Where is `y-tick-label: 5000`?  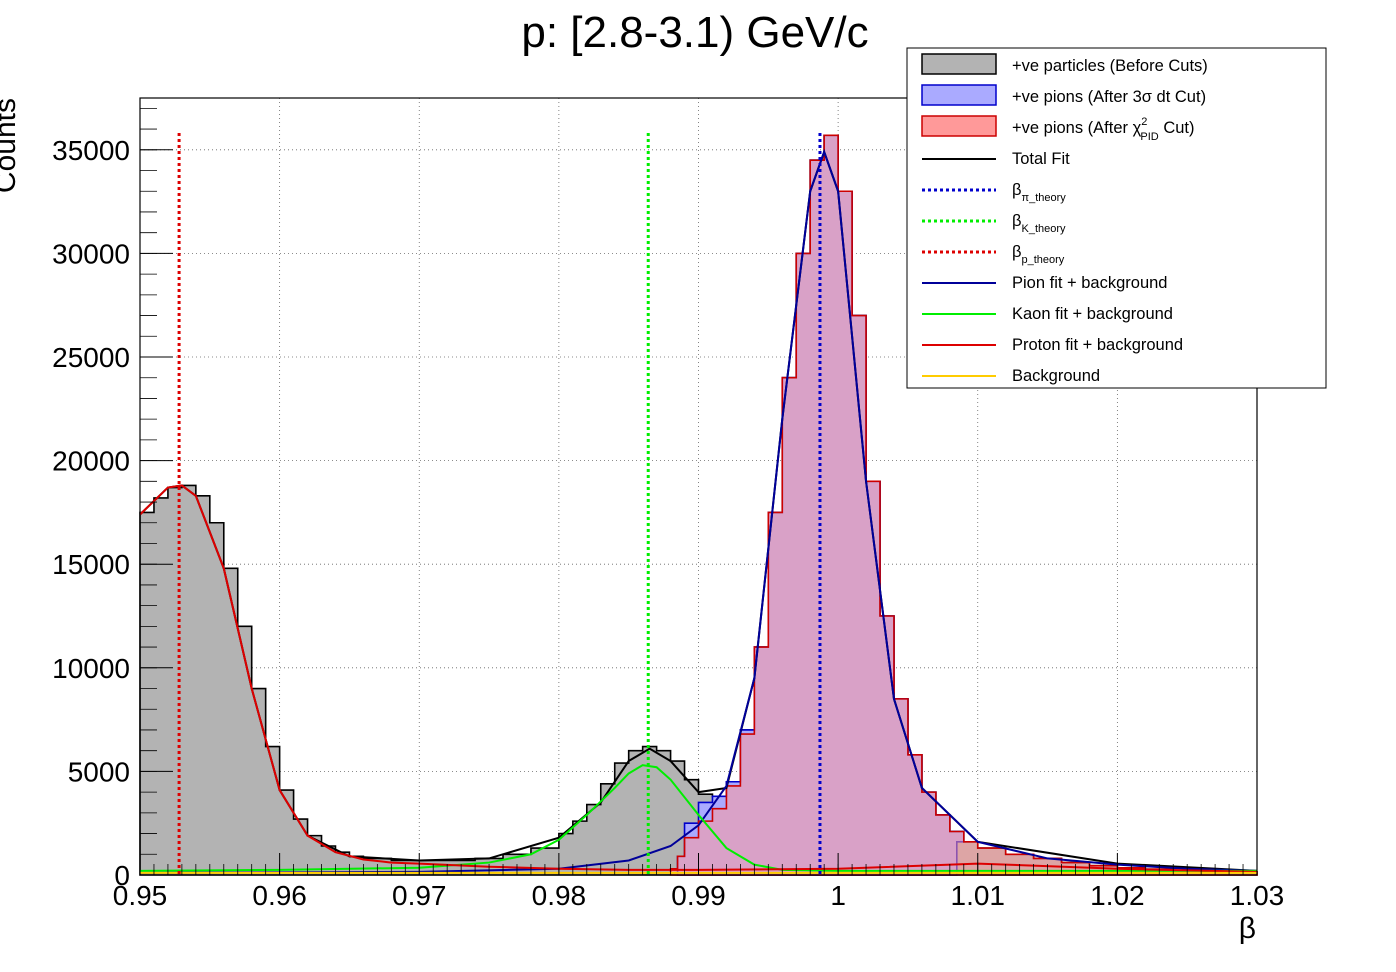 y-tick-label: 5000 is located at coordinates (99, 771).